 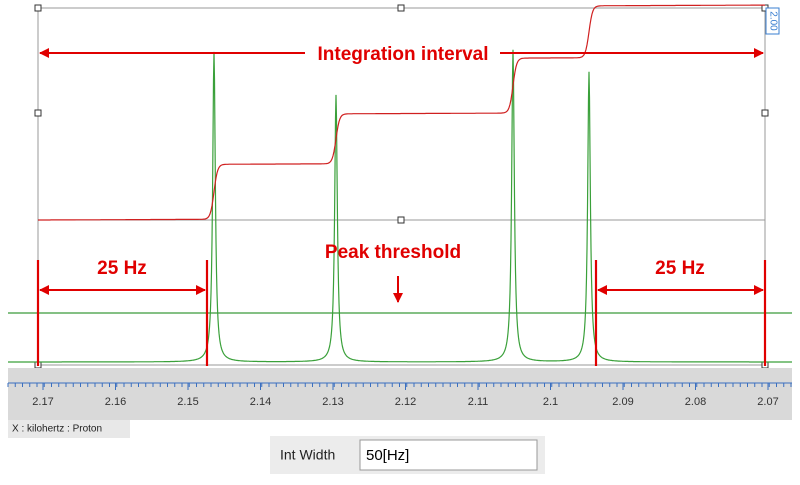 I want to click on x-tick-label: 2.14, so click(x=260, y=402).